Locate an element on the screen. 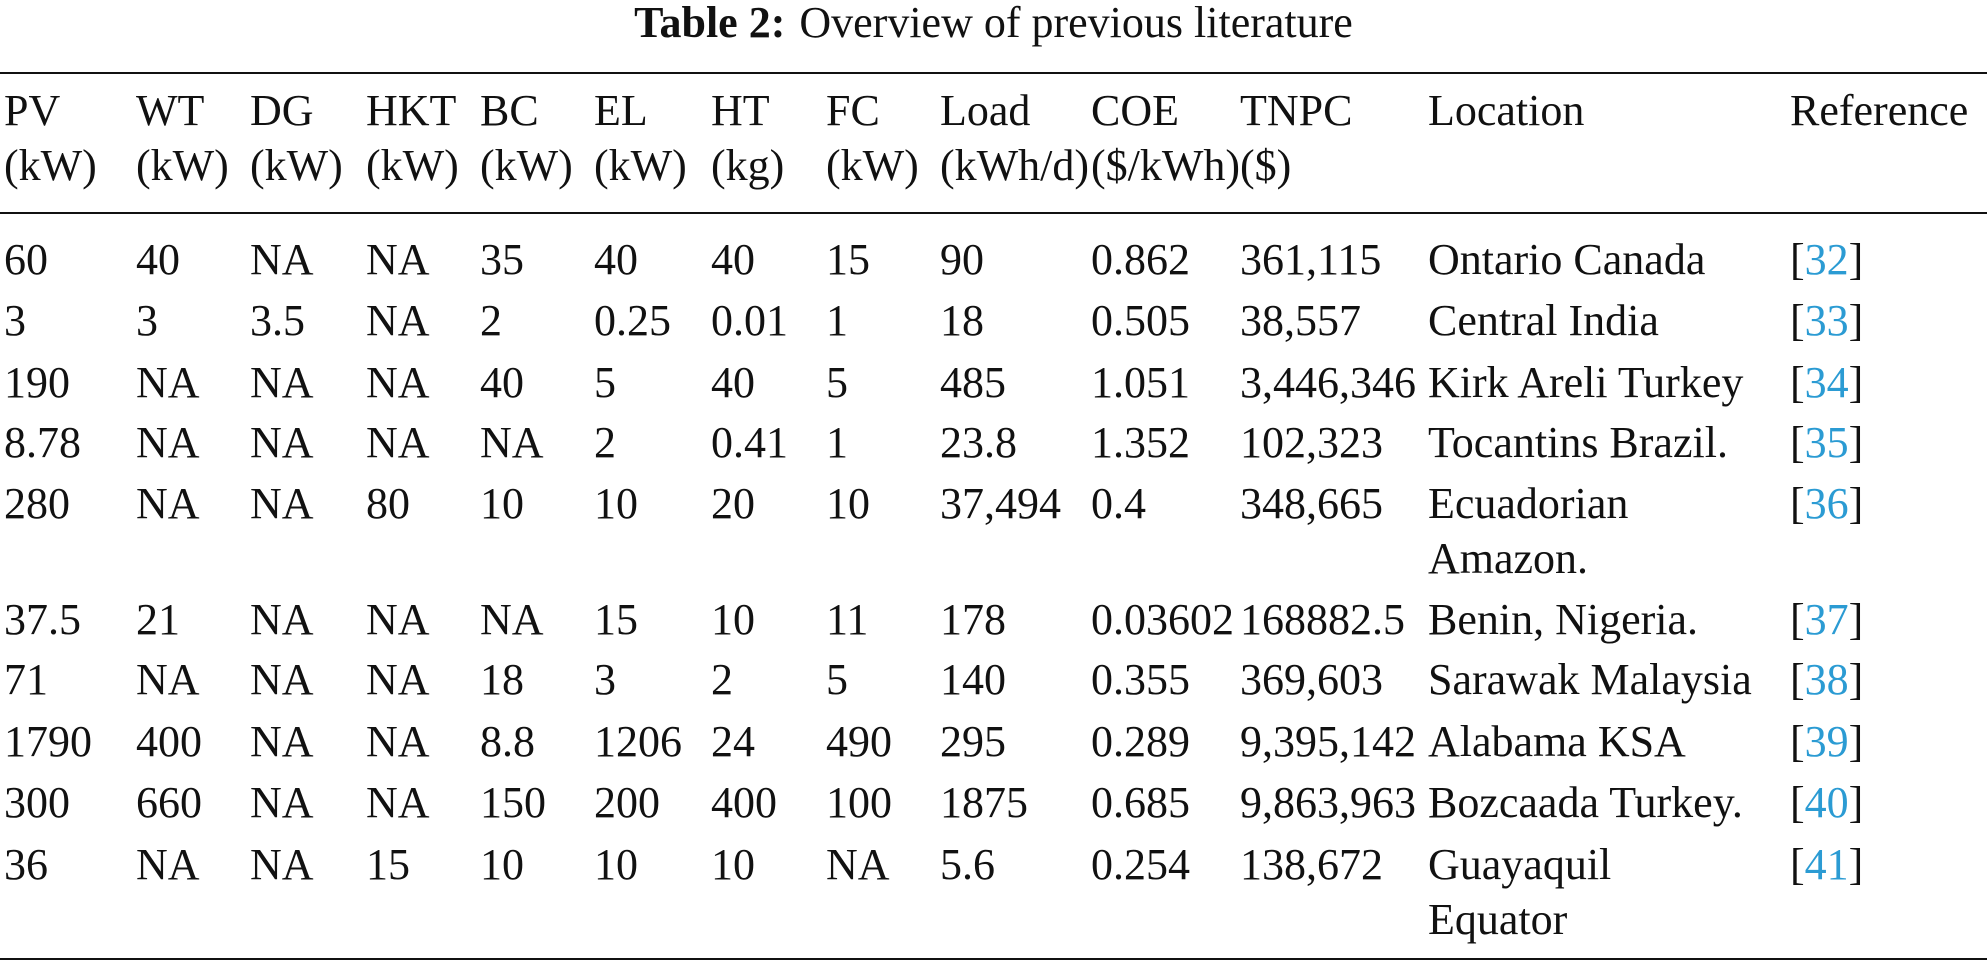 The image size is (1987, 967). reference: [35] is located at coordinates (1827, 442).